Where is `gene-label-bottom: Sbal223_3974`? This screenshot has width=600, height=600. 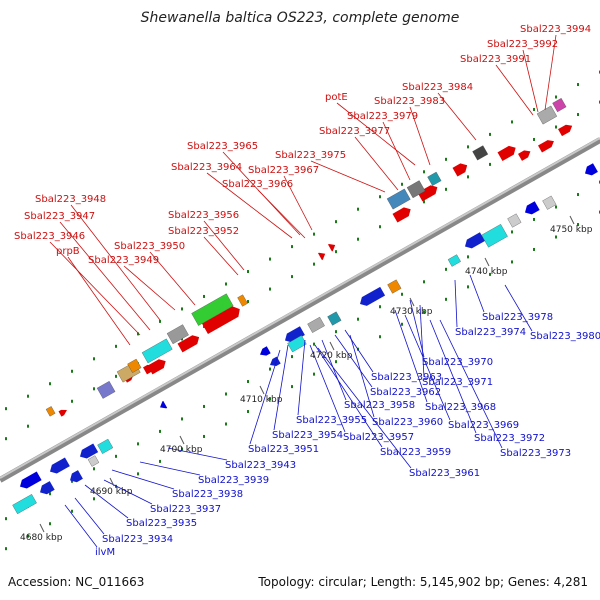 gene-label-bottom: Sbal223_3974 is located at coordinates (490, 332).